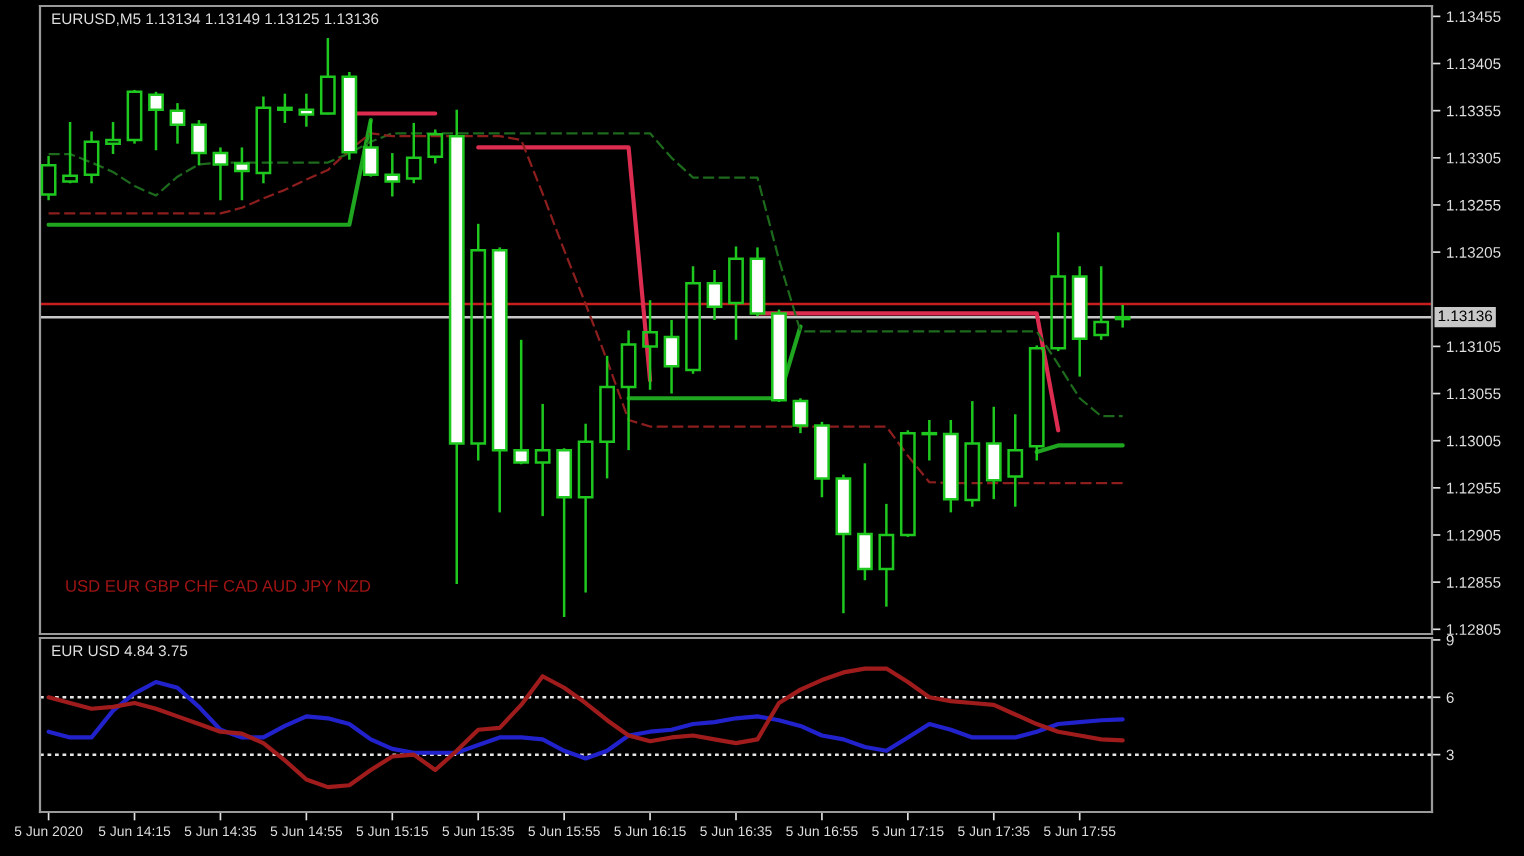 This screenshot has height=856, width=1524. What do you see at coordinates (218, 586) in the screenshot?
I see `annotation: USD EUR GBP CHF CAD AUD JPY NZD` at bounding box center [218, 586].